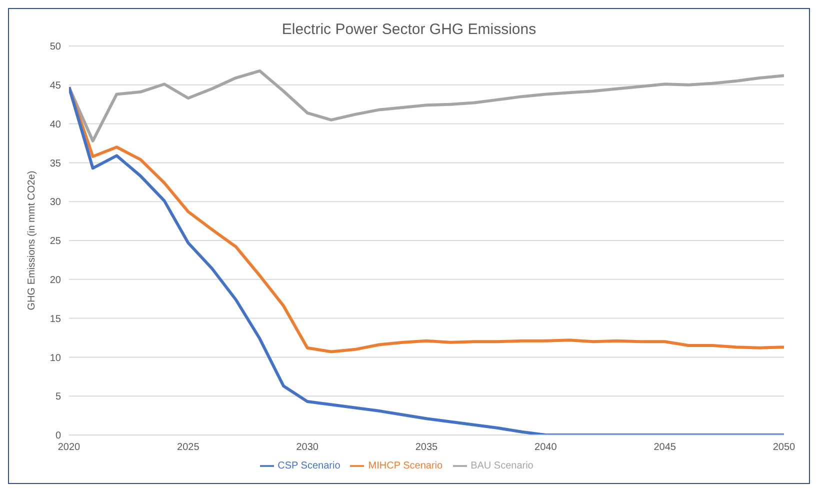 Image resolution: width=817 pixels, height=490 pixels. I want to click on legend-label: BAU Scenario, so click(502, 466).